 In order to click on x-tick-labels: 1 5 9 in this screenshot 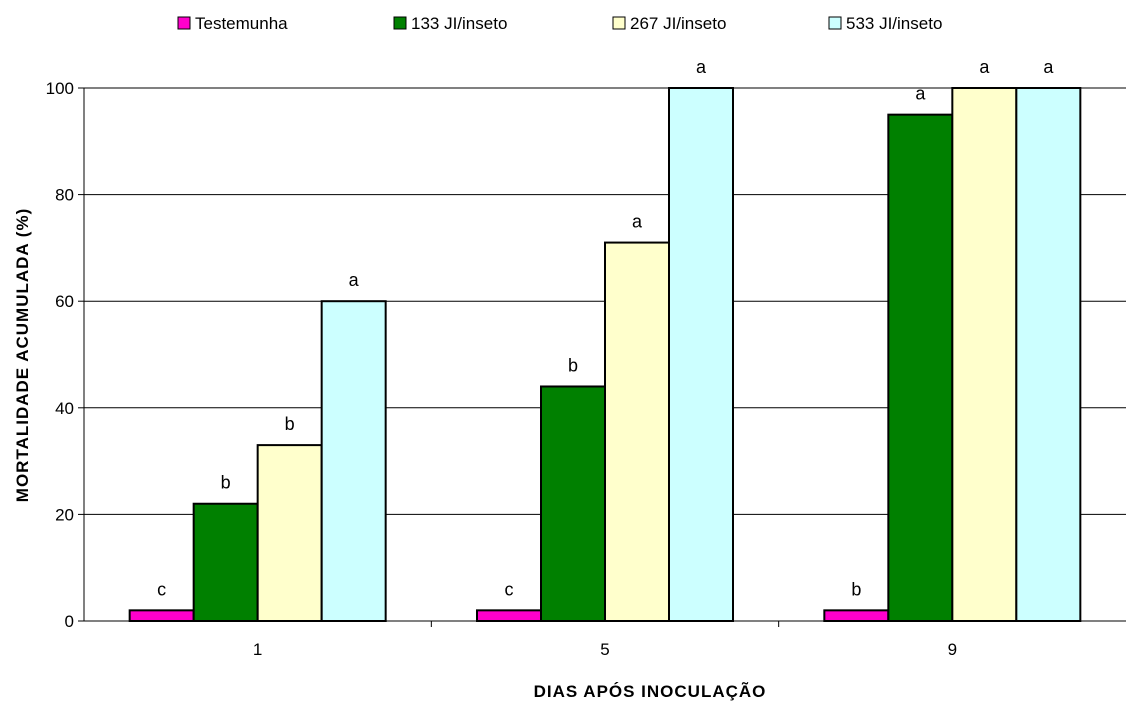, I will do `click(605, 649)`.